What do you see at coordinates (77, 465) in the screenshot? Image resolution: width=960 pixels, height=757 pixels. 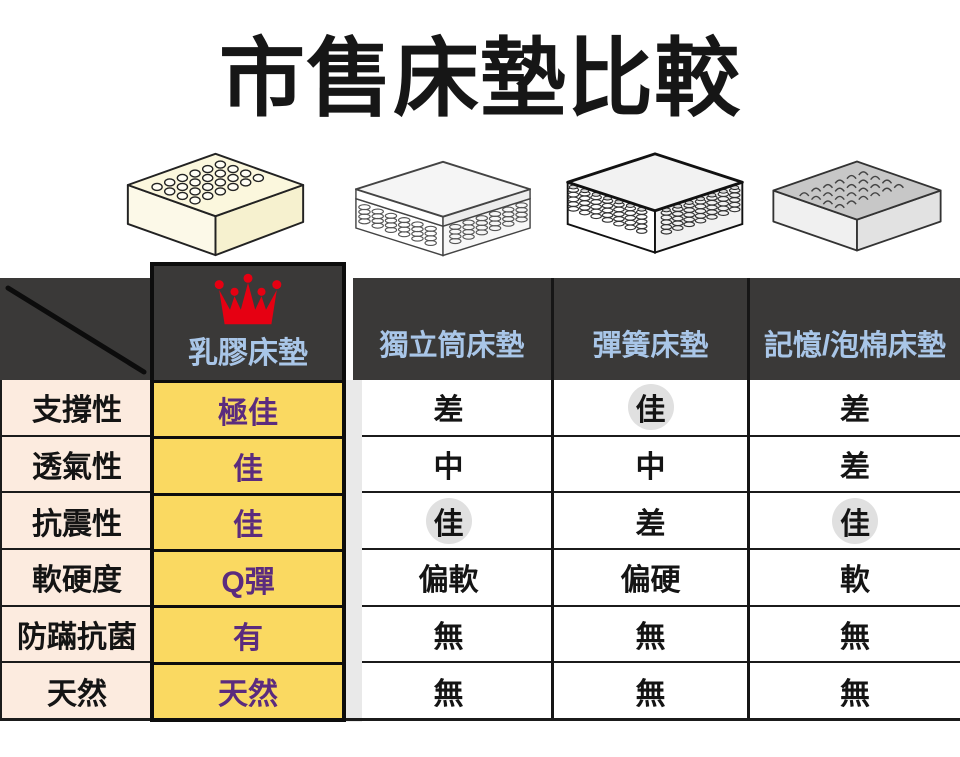 I see `row-label-breathability: 透氣性` at bounding box center [77, 465].